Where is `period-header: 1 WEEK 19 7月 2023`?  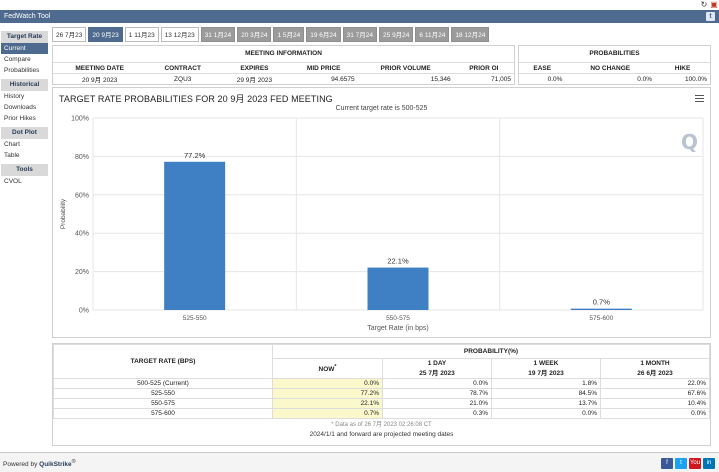 period-header: 1 WEEK 19 7月 2023 is located at coordinates (546, 368).